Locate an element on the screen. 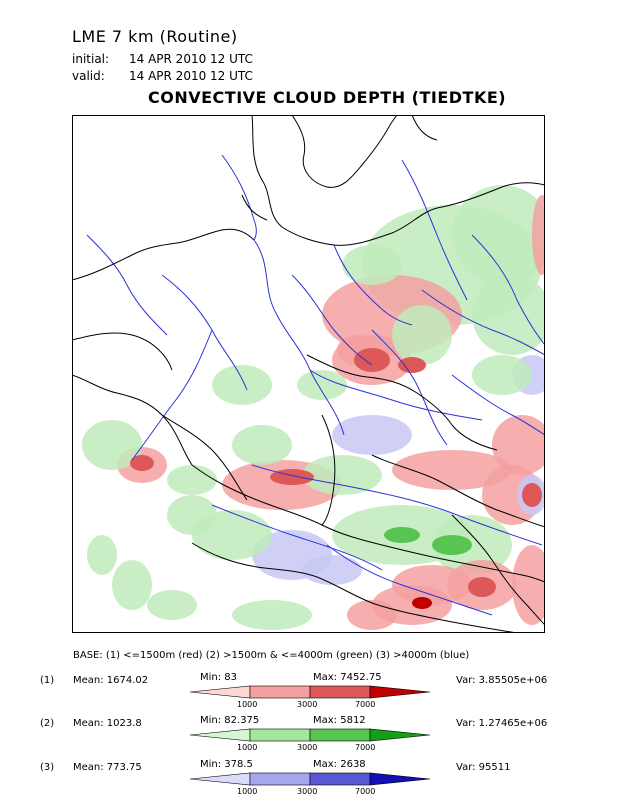  legend-mean: Mean: 773.75 is located at coordinates (107, 767).